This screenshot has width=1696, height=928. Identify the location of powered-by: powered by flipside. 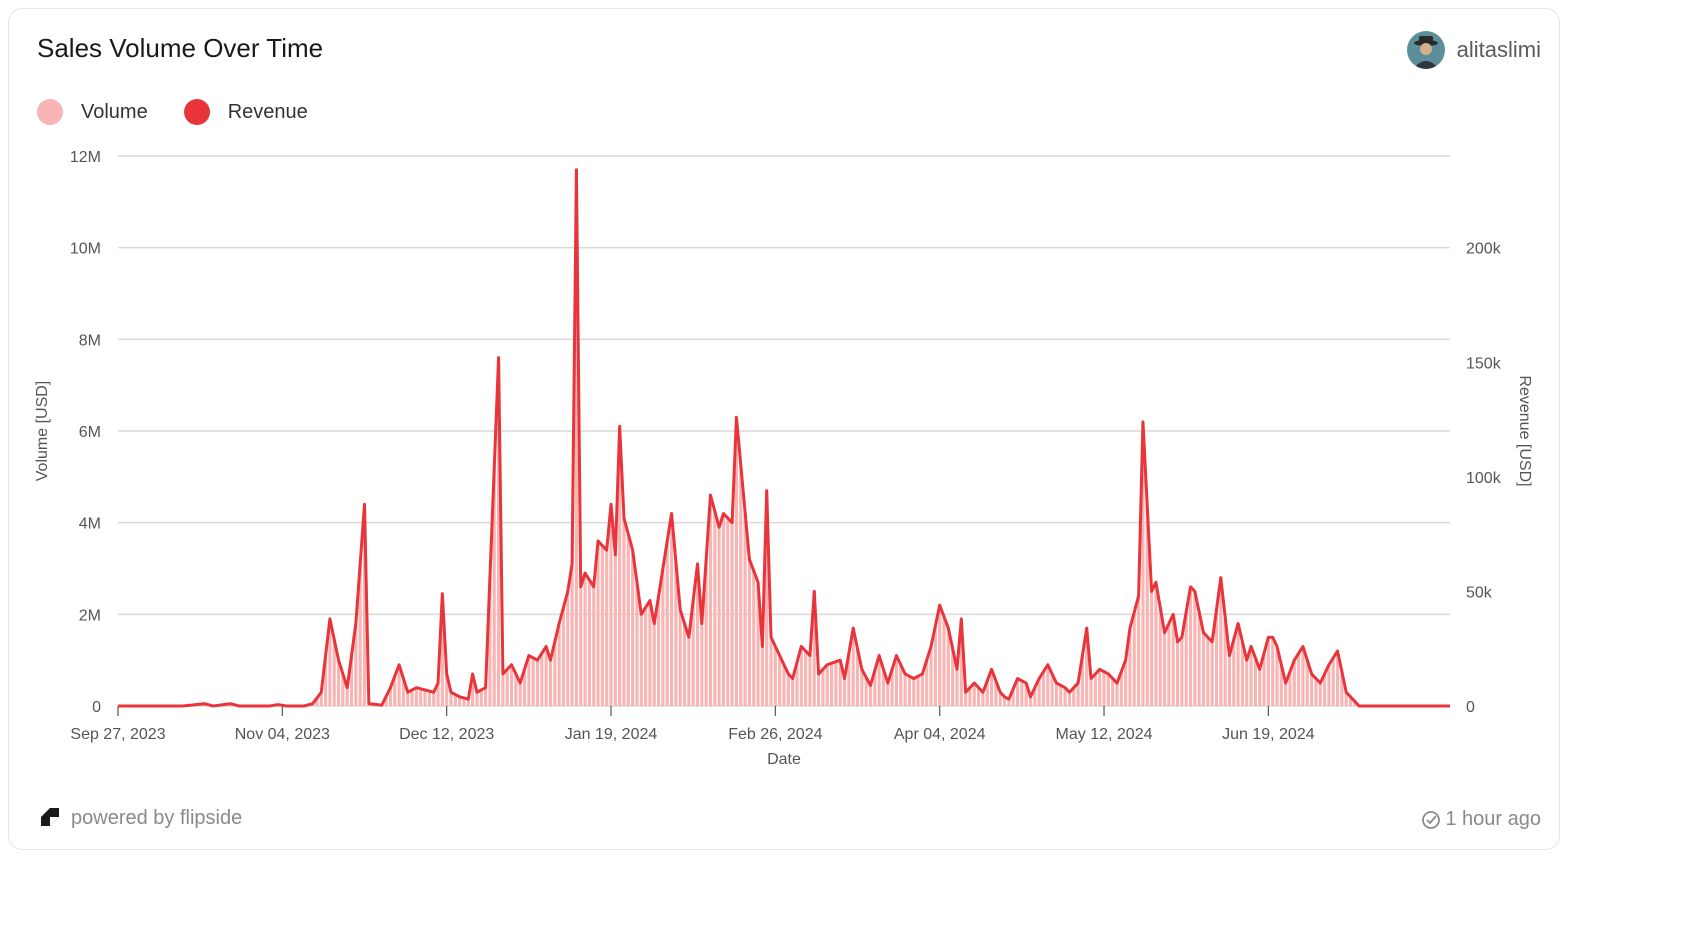
(139, 818).